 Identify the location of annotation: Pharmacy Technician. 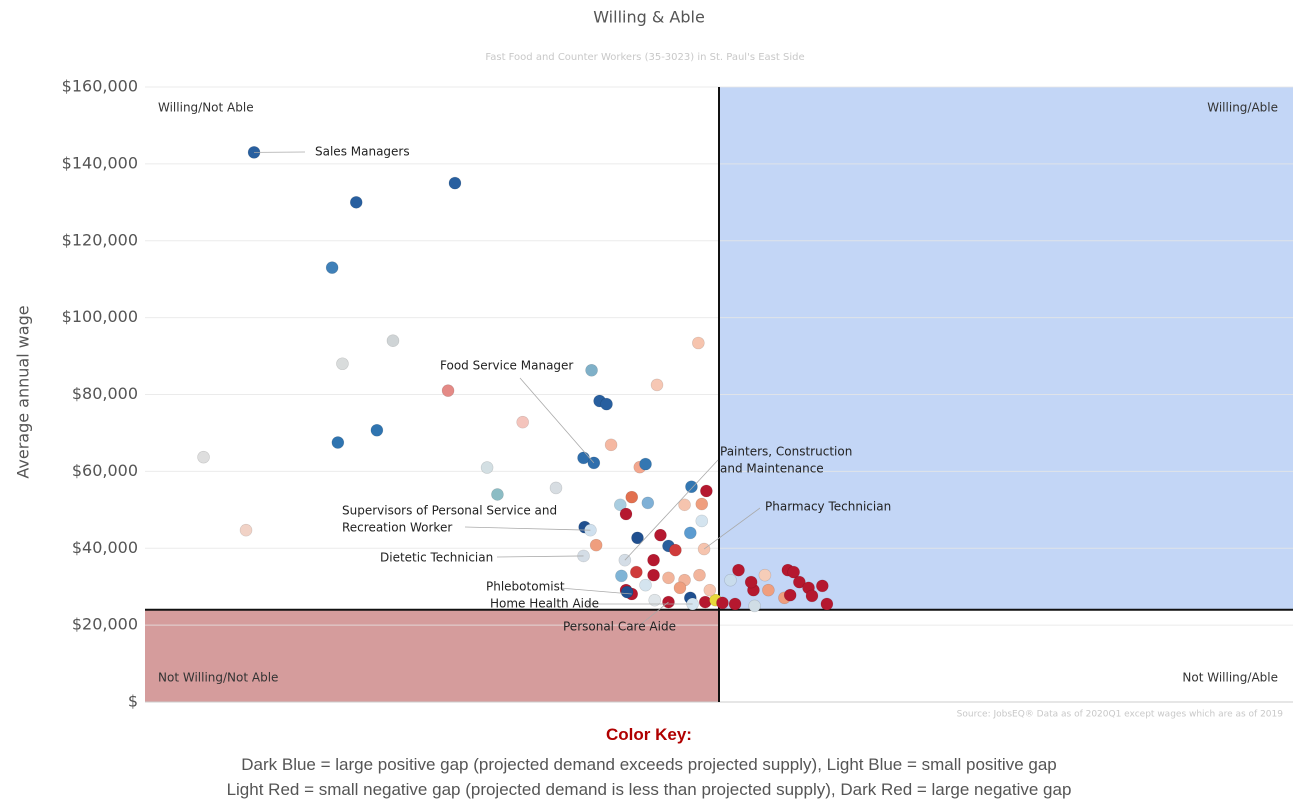
(828, 507).